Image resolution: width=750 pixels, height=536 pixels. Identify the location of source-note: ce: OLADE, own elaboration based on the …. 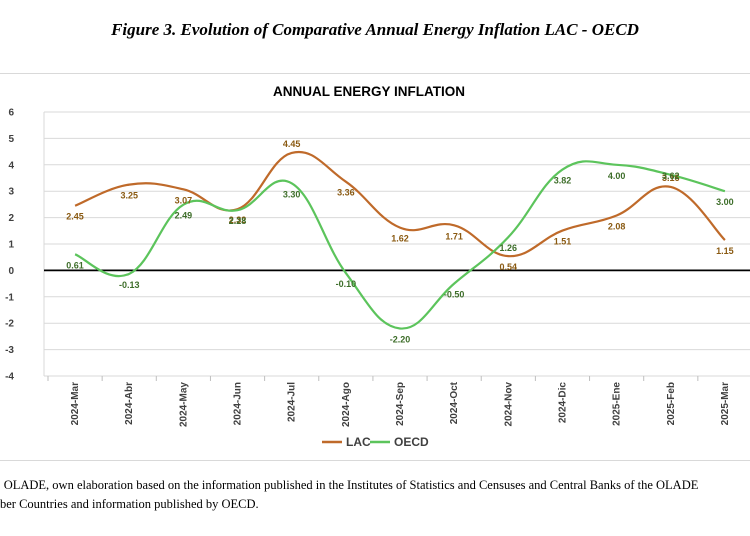
(349, 494).